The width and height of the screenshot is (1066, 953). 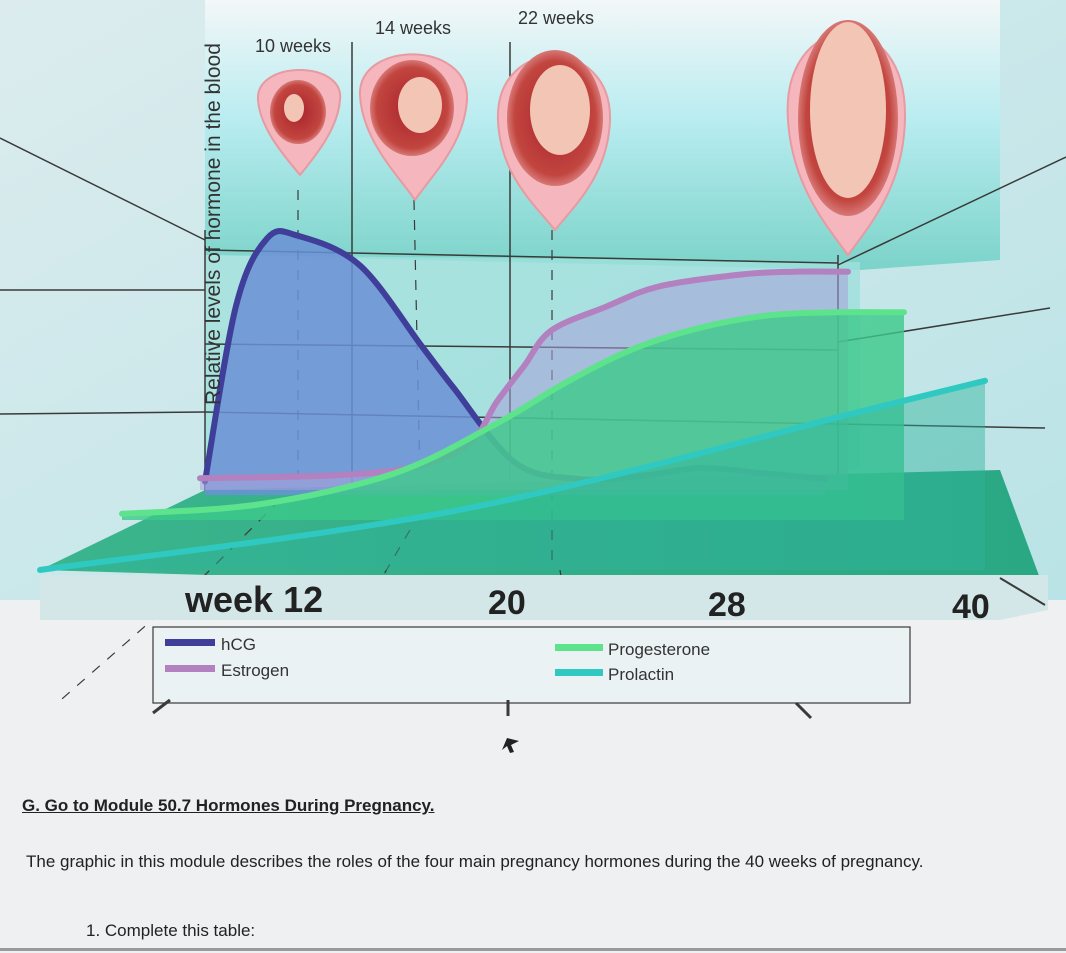 What do you see at coordinates (510, 745) in the screenshot?
I see `cursor-pointer-icon` at bounding box center [510, 745].